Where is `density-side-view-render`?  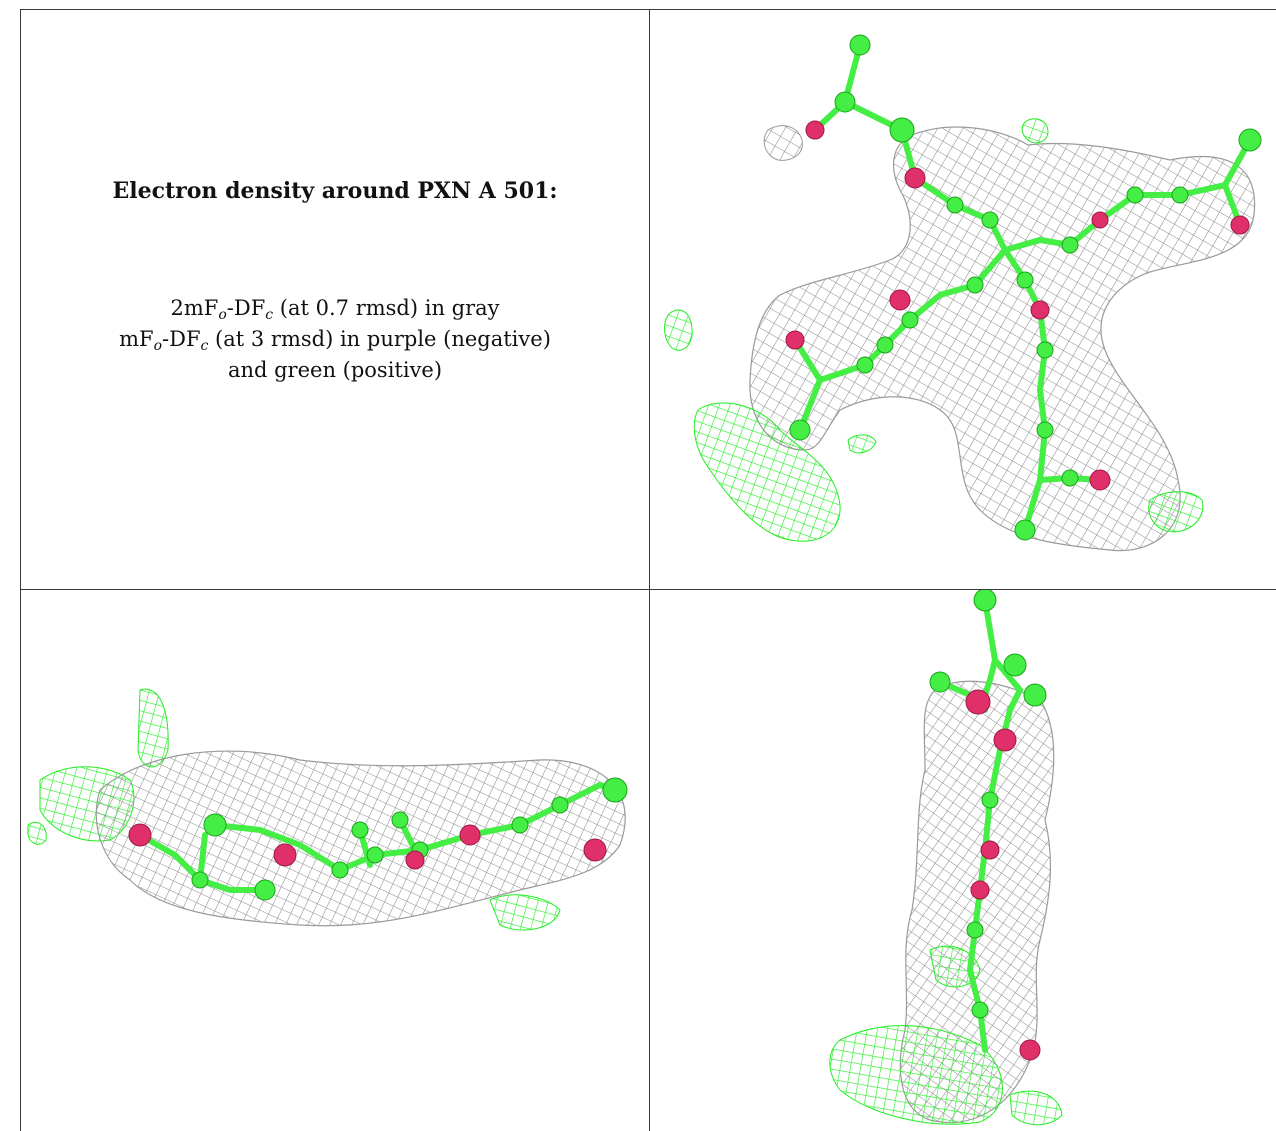
density-side-view-render is located at coordinates (327, 809).